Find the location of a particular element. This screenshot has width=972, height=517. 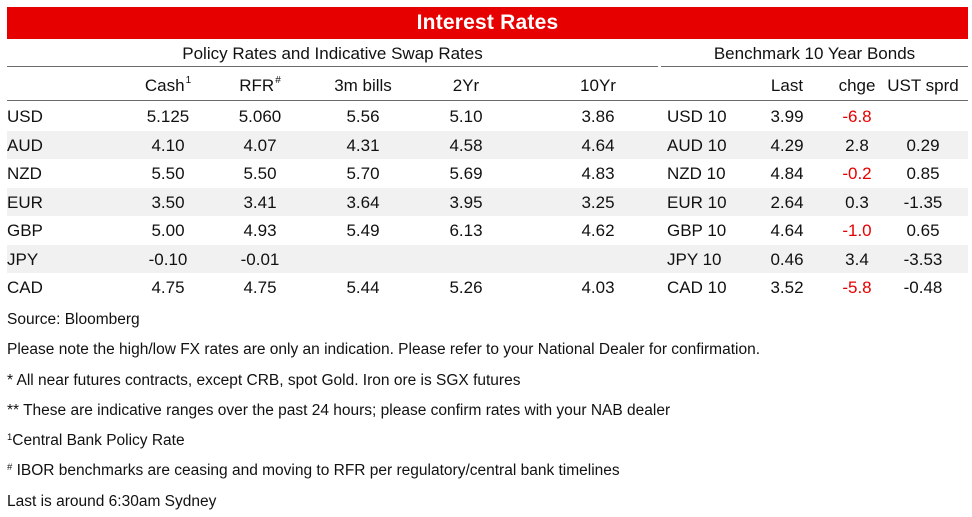

rfr-rate-cell: 3.41 is located at coordinates (260, 202).